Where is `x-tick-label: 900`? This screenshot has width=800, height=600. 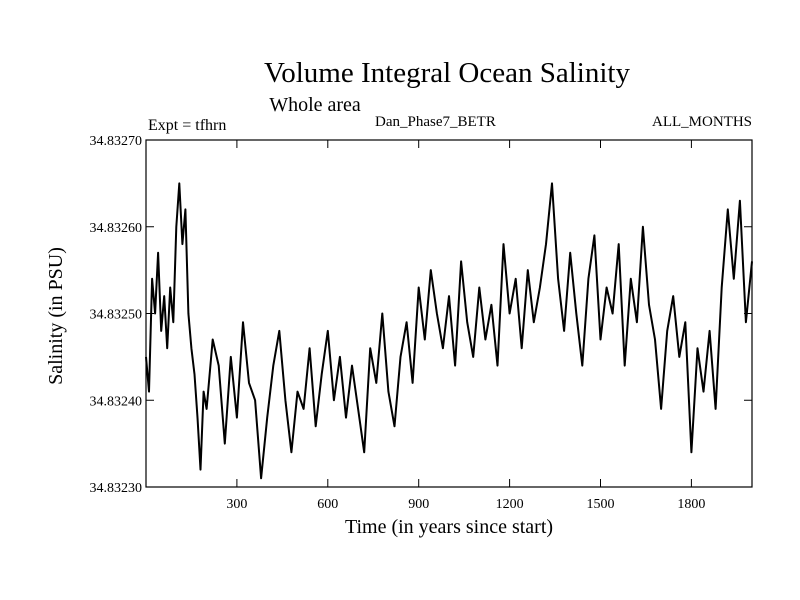
x-tick-label: 900 is located at coordinates (418, 504).